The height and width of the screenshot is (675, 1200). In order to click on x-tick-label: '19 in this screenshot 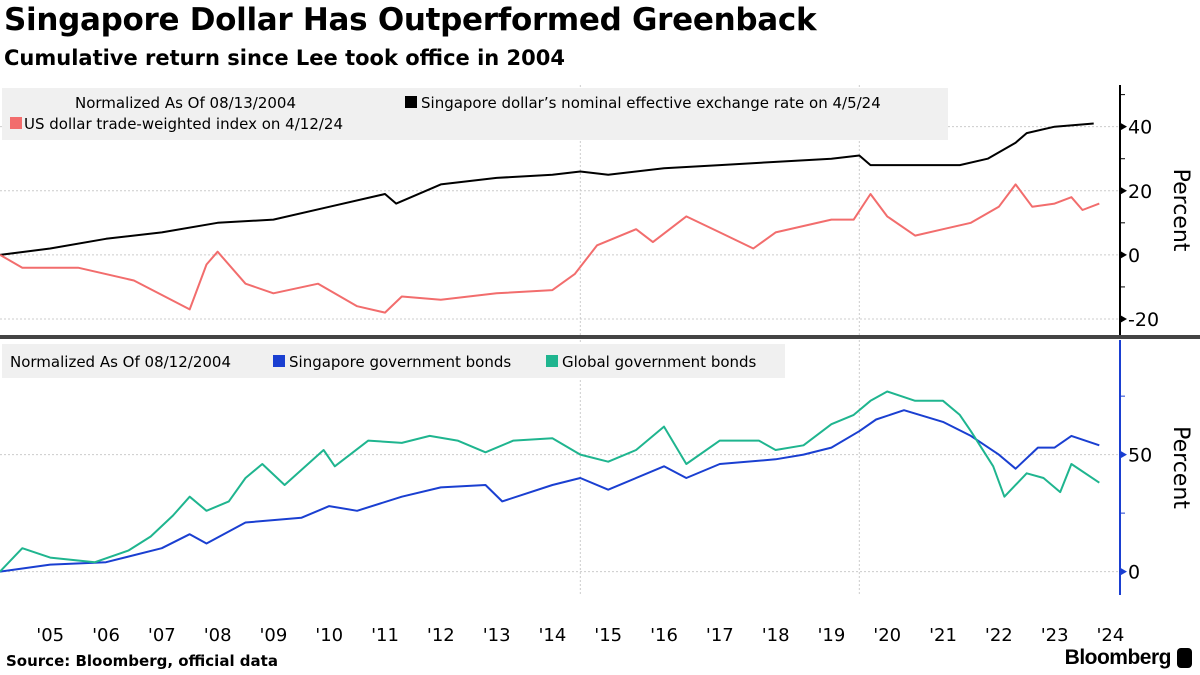, I will do `click(831, 635)`.